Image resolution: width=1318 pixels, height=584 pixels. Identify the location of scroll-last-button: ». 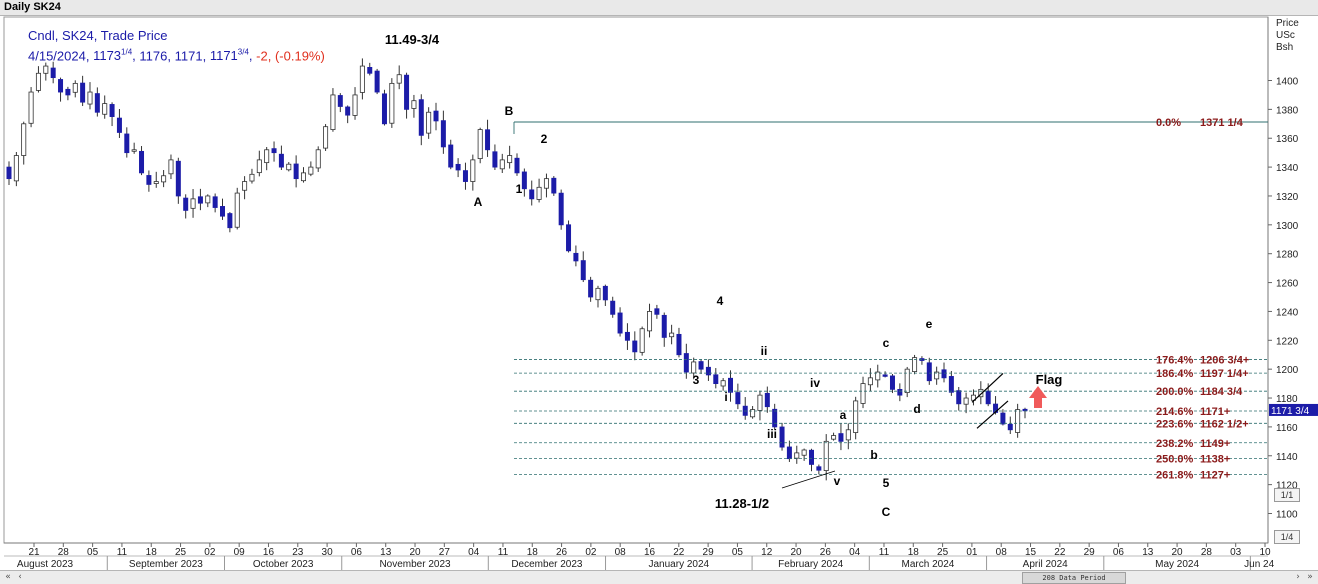
(1310, 577).